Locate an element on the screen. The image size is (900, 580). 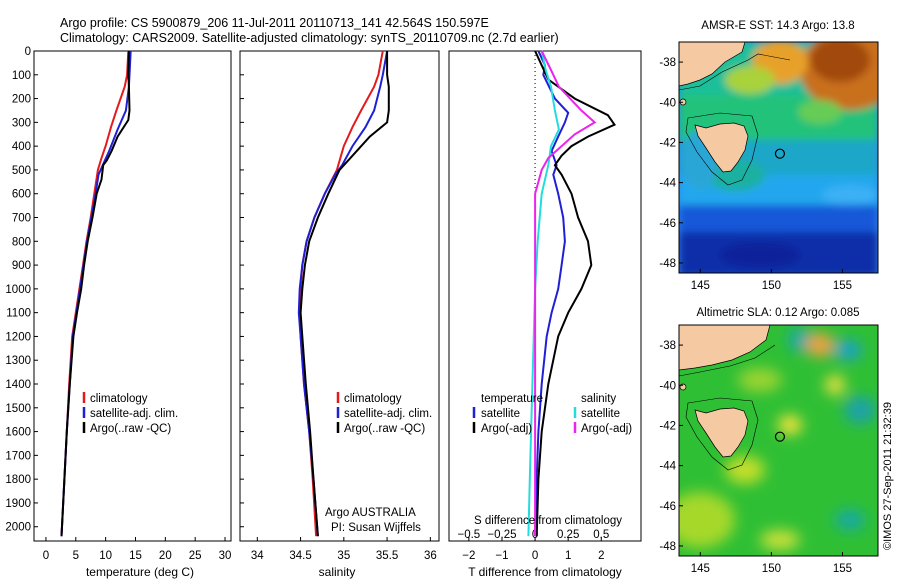
salinity-tick-label: 35.5 is located at coordinates (387, 556).